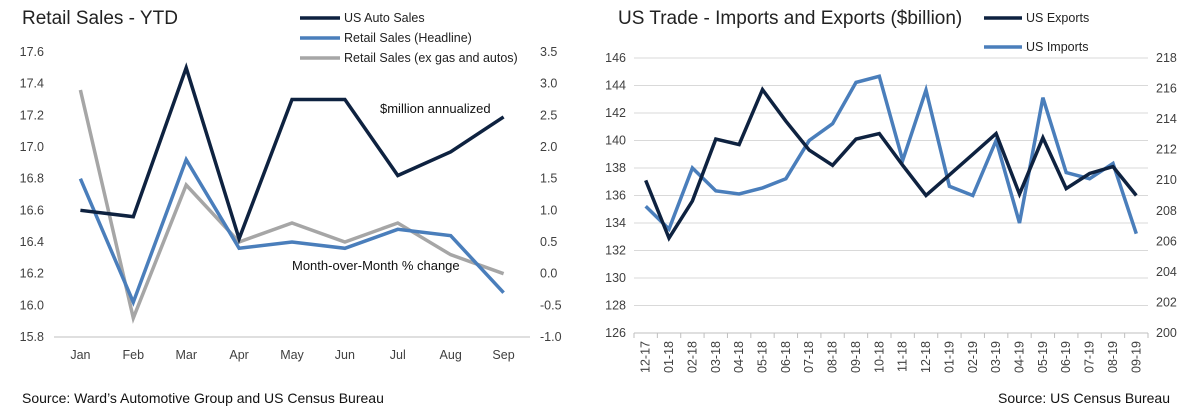  Describe the element at coordinates (833, 357) in the screenshot. I see `x-tick-label: 08-18` at that location.